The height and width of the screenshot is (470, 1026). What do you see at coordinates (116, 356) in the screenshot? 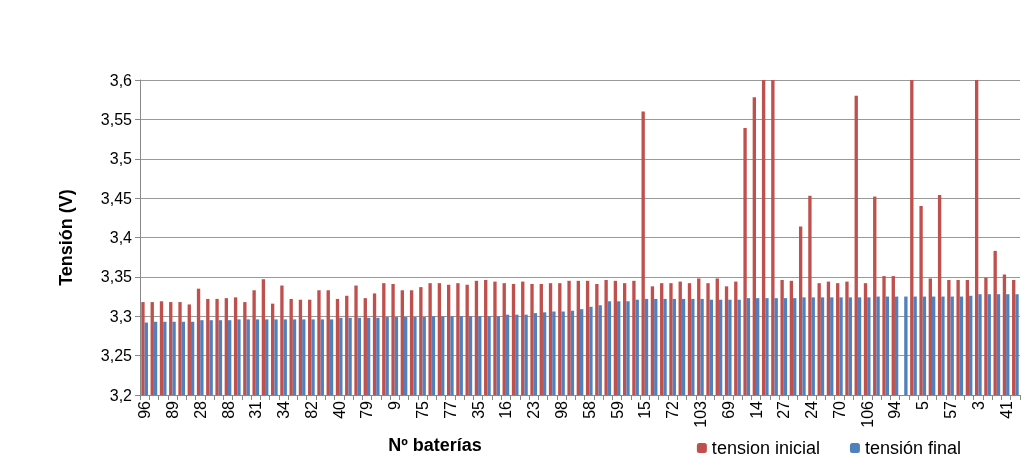
I see `y-tick-label: 3,25` at bounding box center [116, 356].